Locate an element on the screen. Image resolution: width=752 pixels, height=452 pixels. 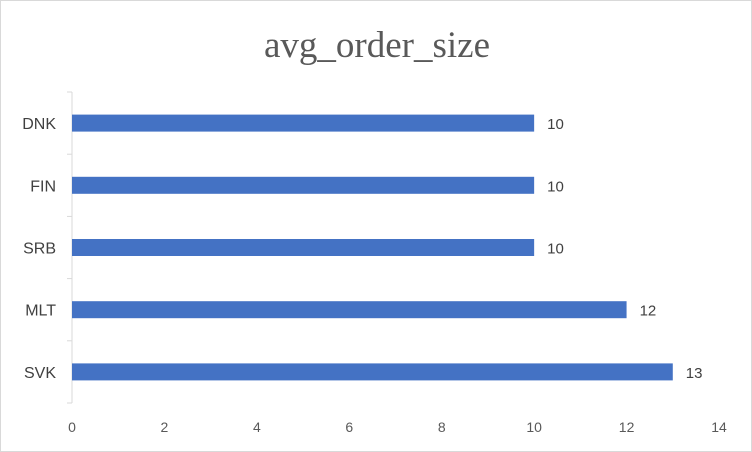
data-label-srb: 10 is located at coordinates (555, 249).